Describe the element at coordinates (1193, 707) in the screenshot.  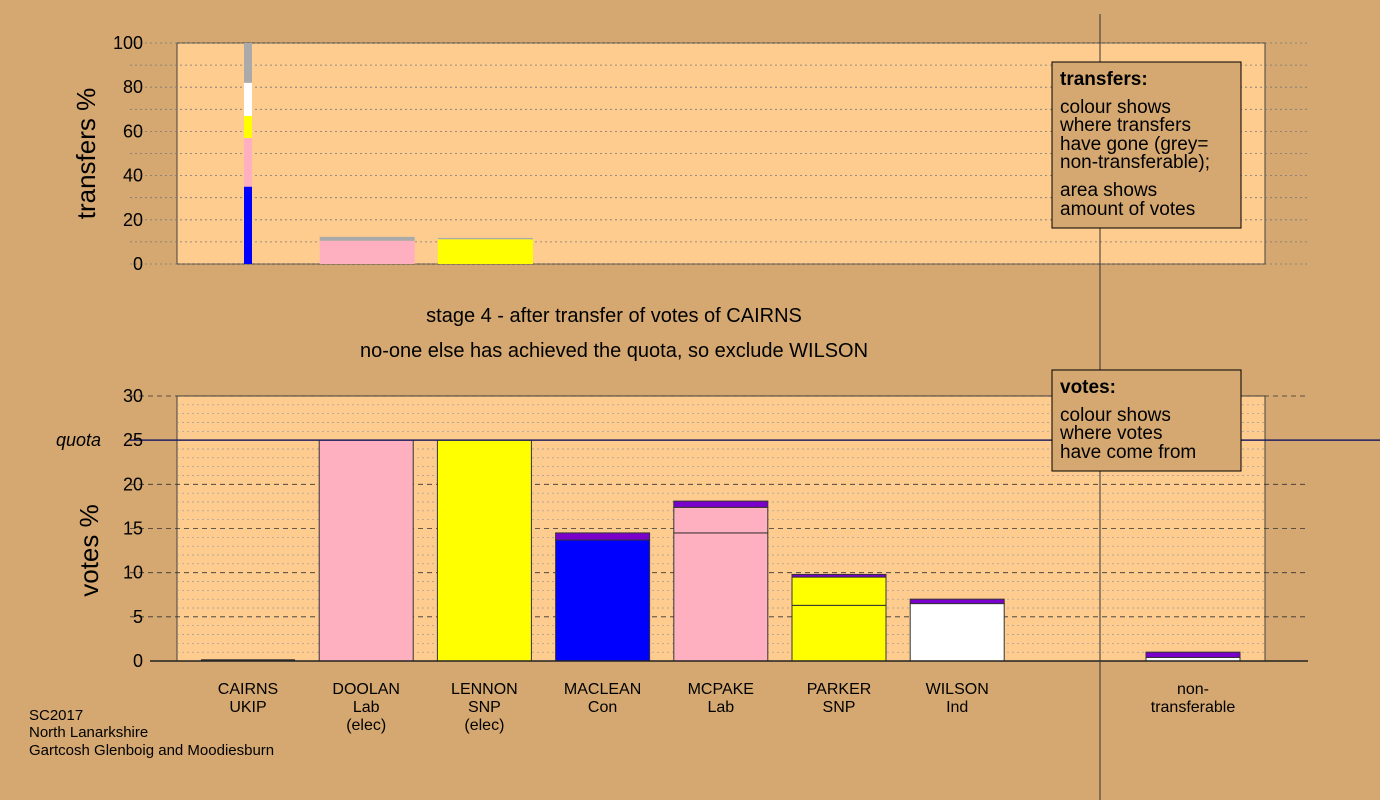
I see `nontransferable-label-2: transferable` at that location.